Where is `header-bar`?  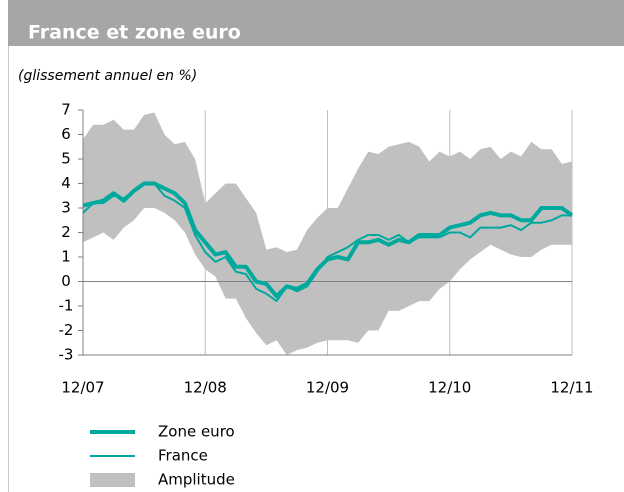 header-bar is located at coordinates (316, 23).